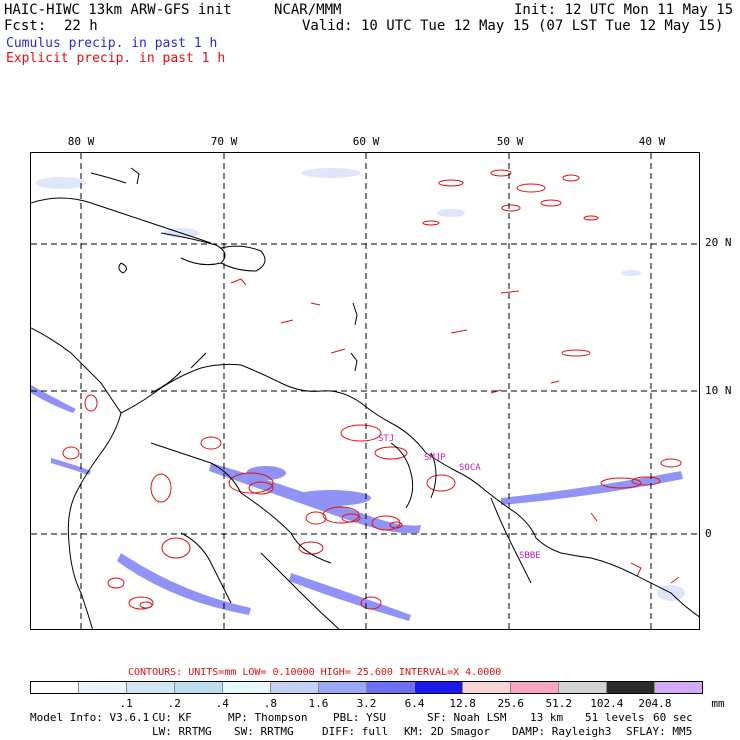  Describe the element at coordinates (308, 10) in the screenshot. I see `org-label: NCAR/MMM` at that location.